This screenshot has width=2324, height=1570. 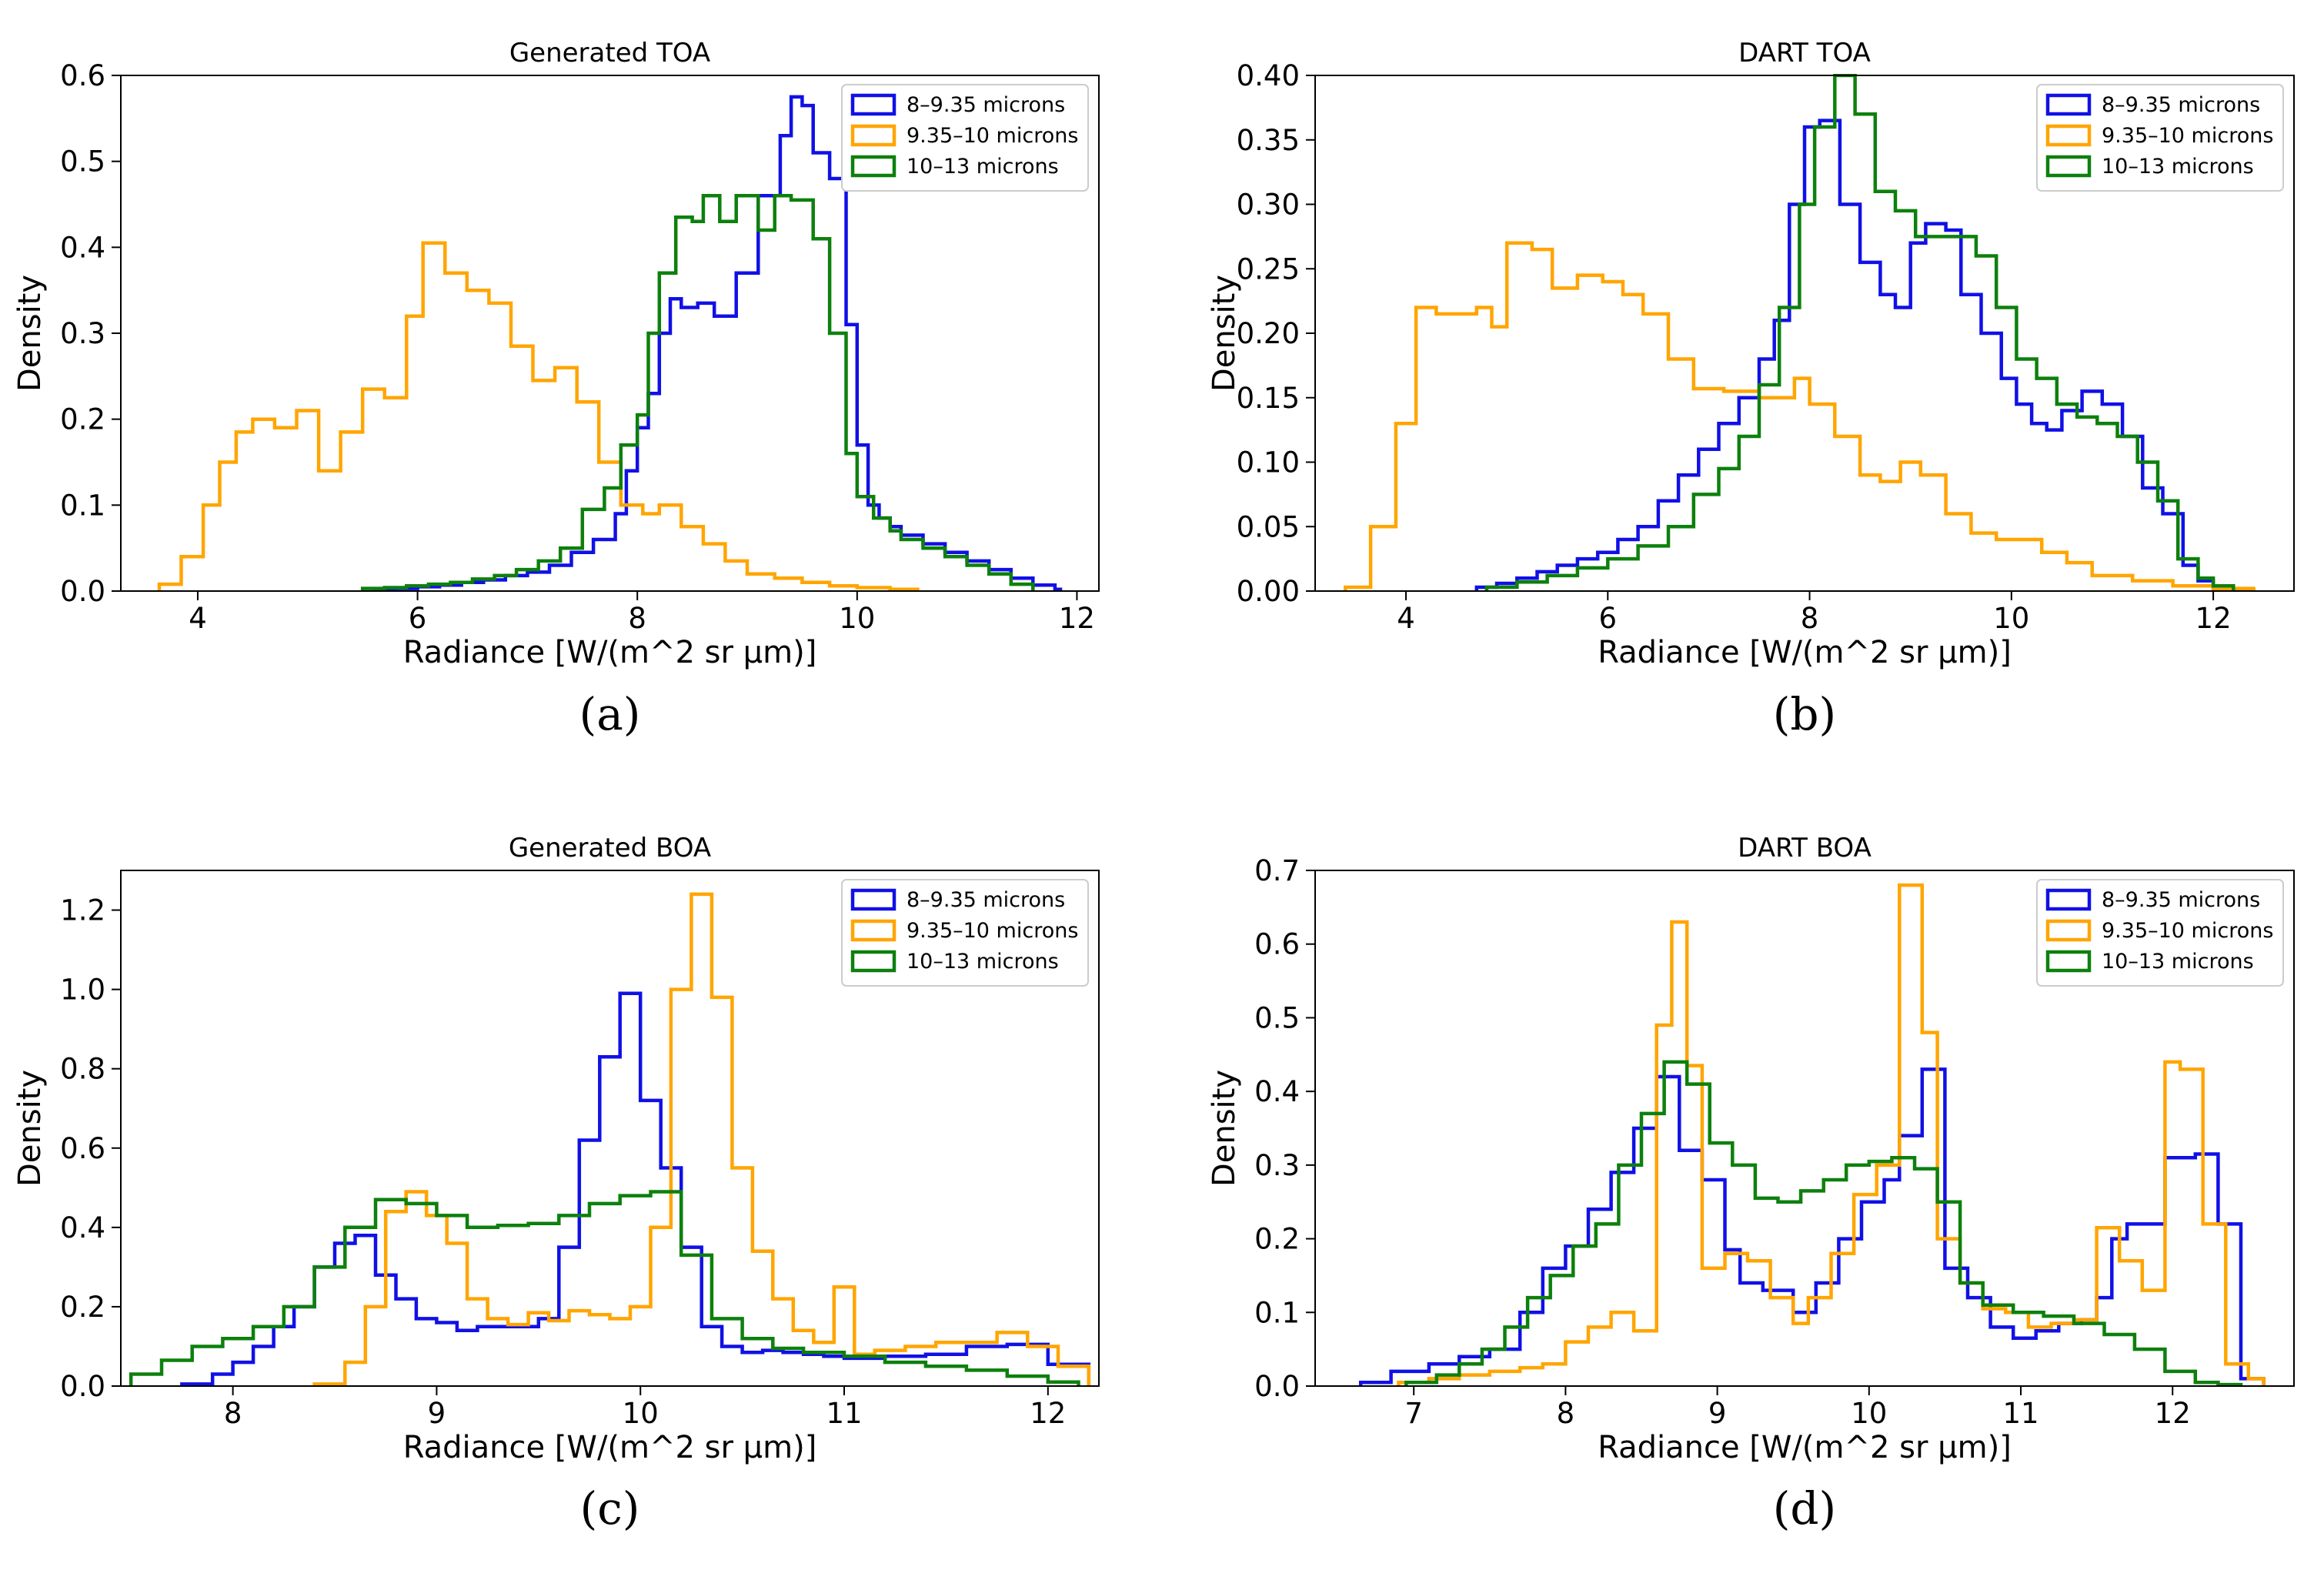 I want to click on y-tick-label: 0.20, so click(x=1268, y=333).